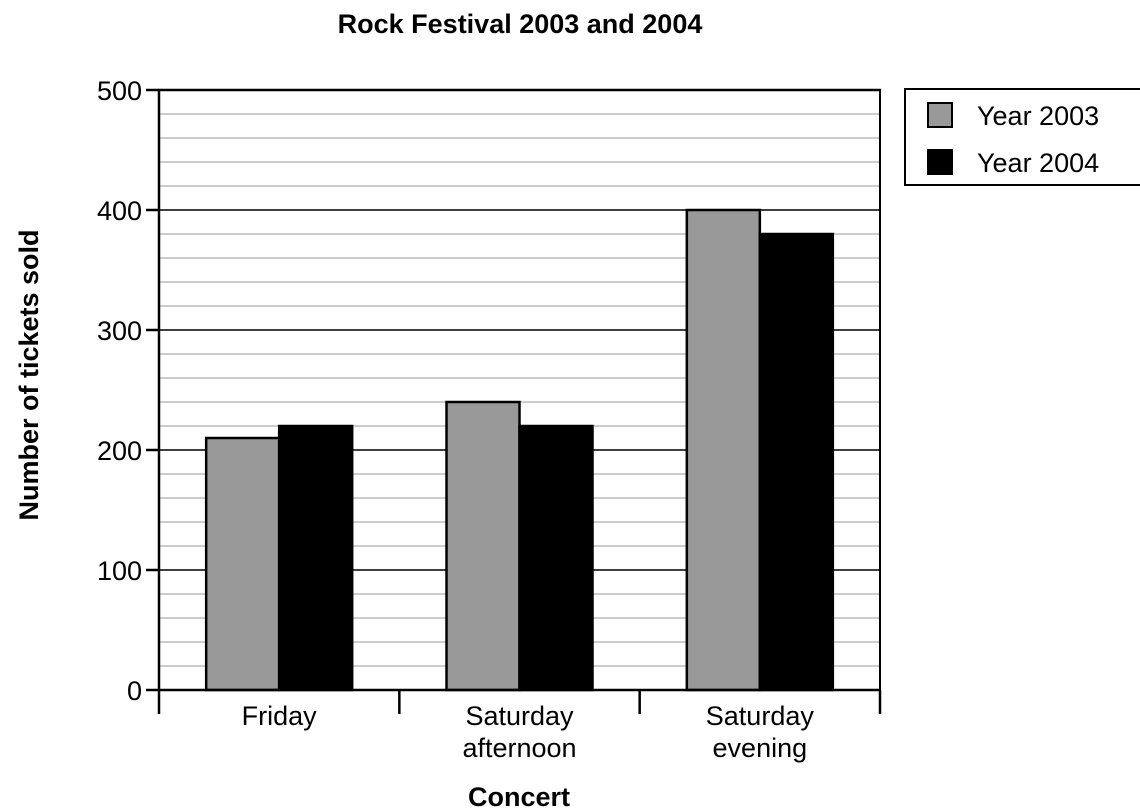  Describe the element at coordinates (1038, 116) in the screenshot. I see `legend-label-0: Year 2003` at that location.